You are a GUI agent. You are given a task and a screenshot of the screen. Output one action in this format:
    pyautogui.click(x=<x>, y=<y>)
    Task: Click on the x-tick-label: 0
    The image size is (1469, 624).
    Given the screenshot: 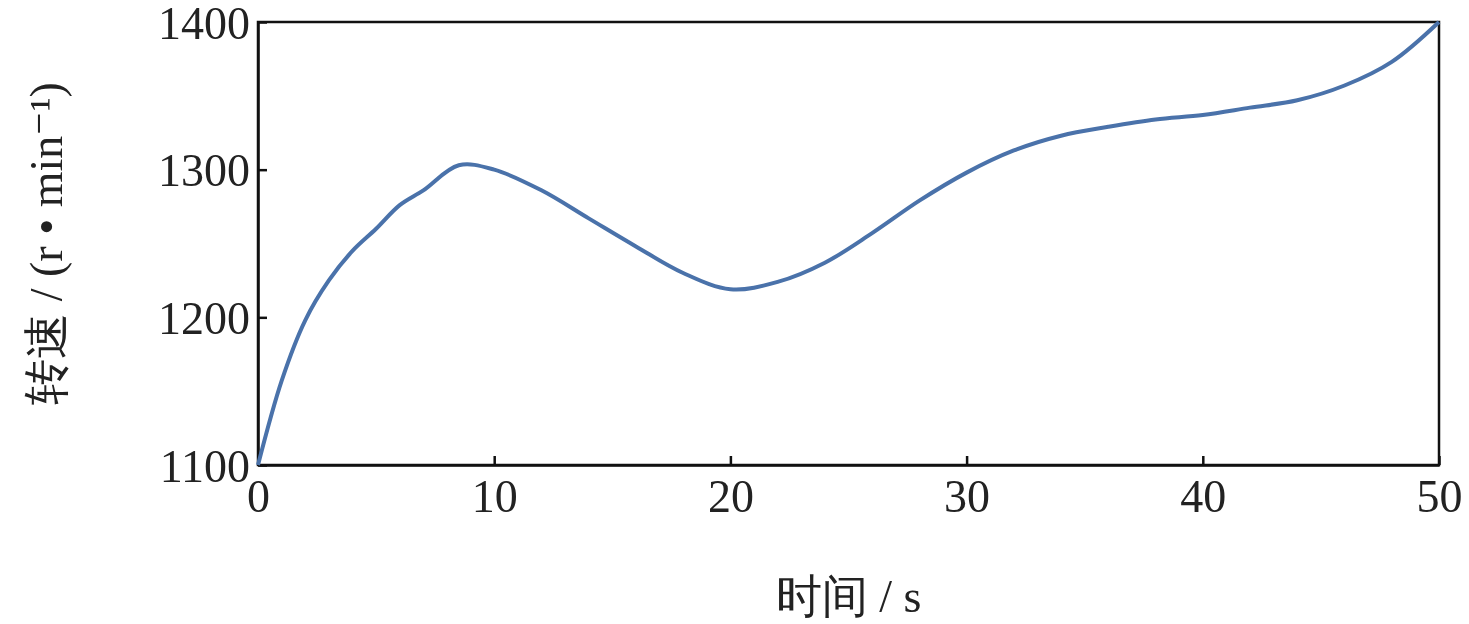 What is the action you would take?
    pyautogui.click(x=258, y=496)
    